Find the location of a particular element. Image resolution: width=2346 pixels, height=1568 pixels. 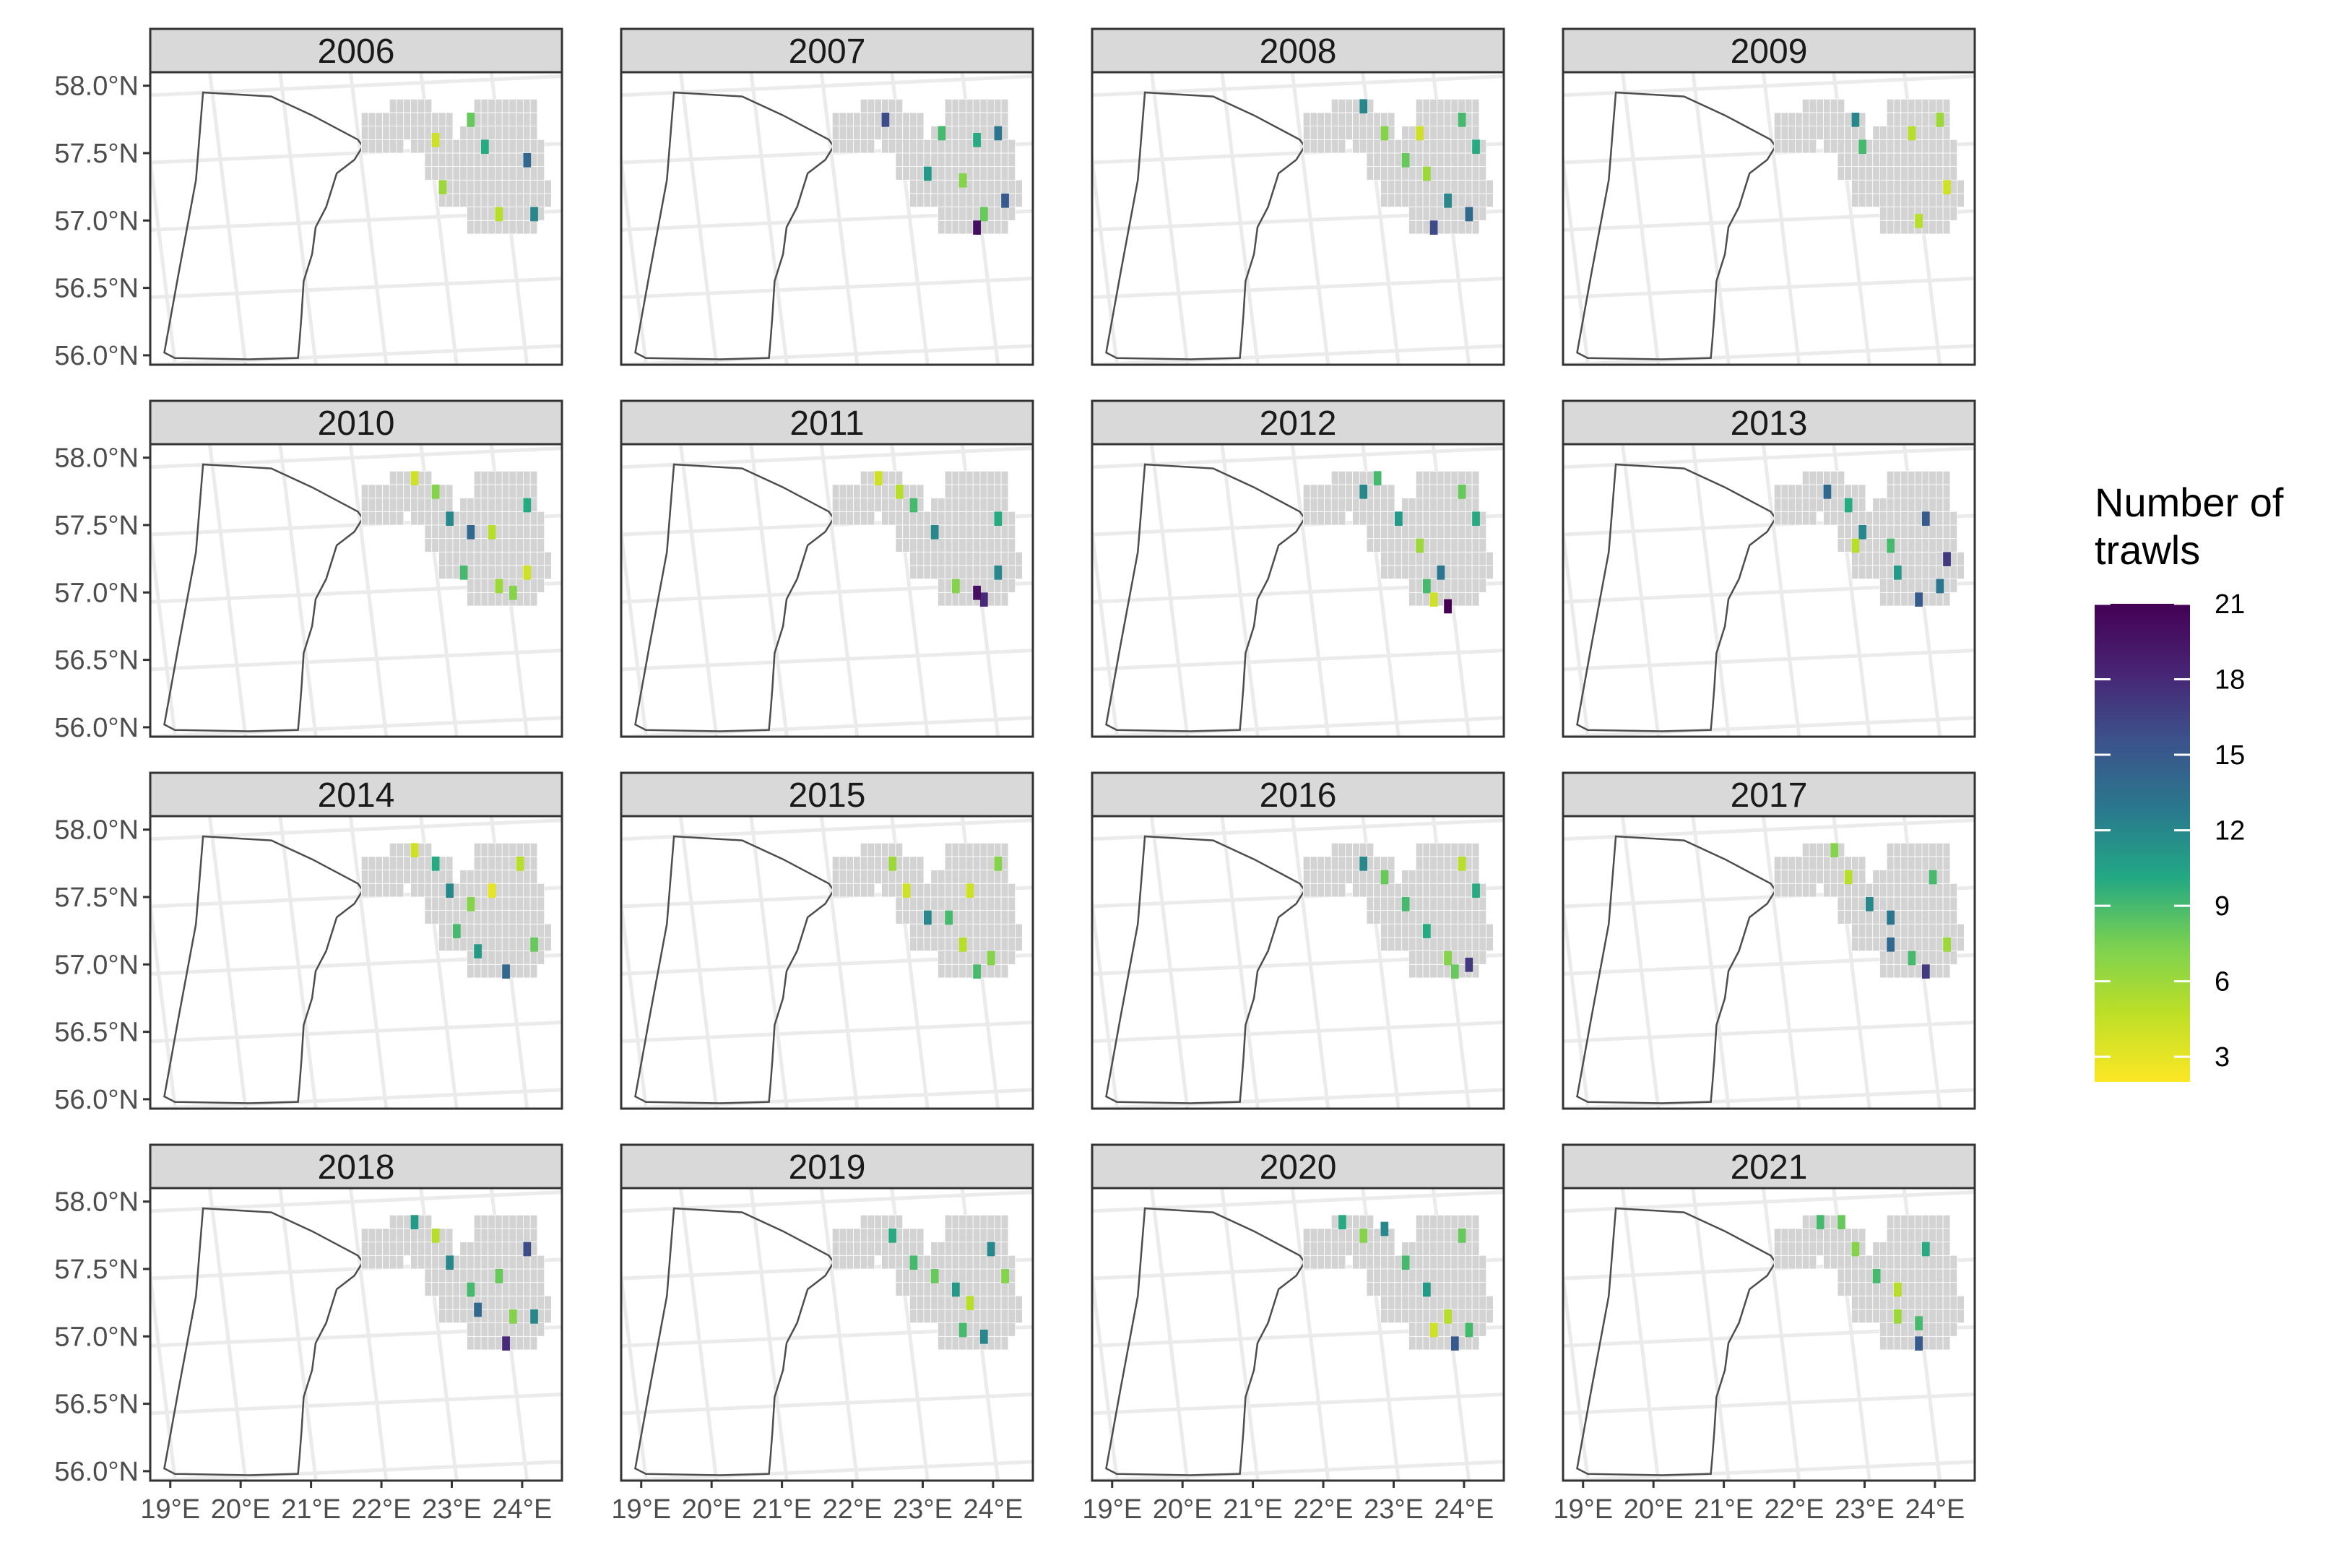

facet-2017: 2017 is located at coordinates (1769, 941).